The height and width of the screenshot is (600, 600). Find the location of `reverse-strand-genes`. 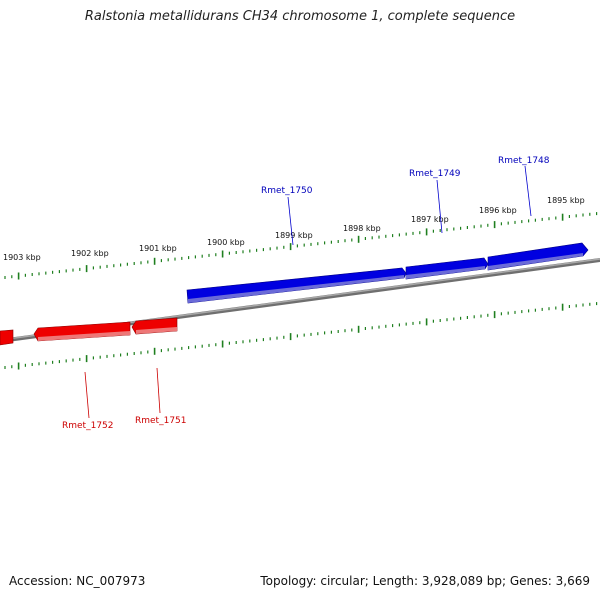

reverse-strand-genes is located at coordinates (89, 331).